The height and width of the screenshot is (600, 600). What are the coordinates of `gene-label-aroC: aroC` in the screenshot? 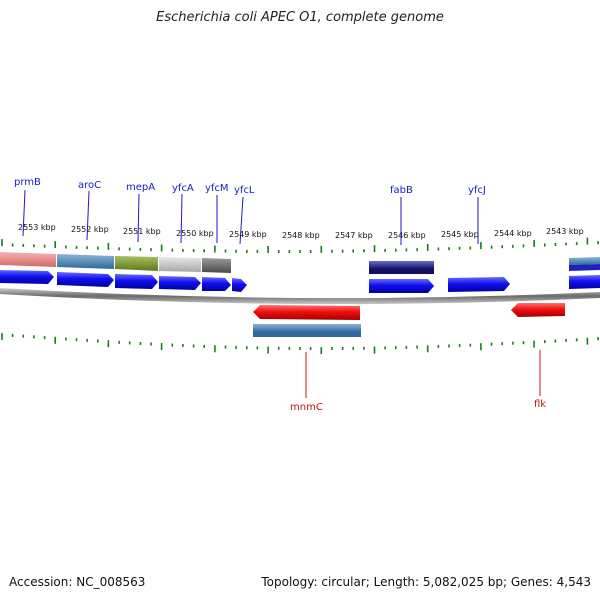 It's located at (89, 185).